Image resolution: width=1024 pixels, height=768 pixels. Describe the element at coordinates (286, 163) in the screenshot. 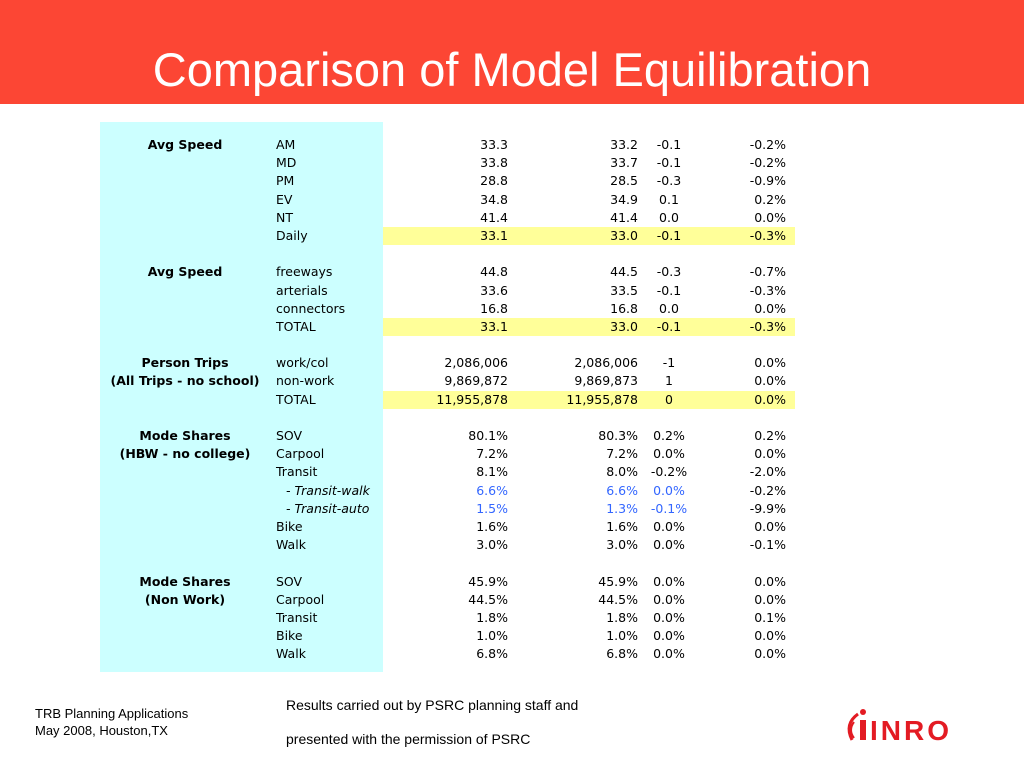

I see `row-label: MD` at that location.